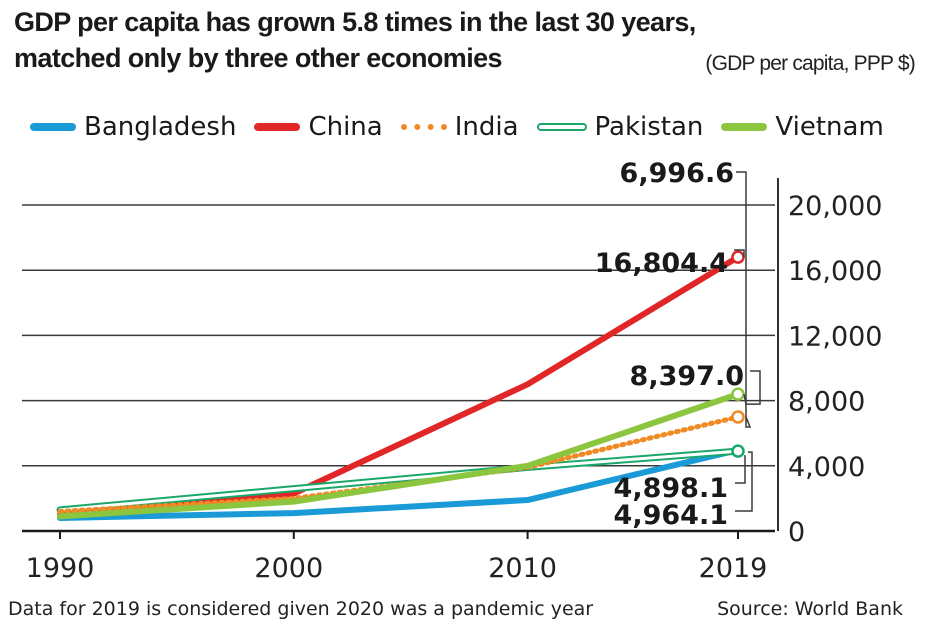 Image resolution: width=937 pixels, height=635 pixels. Describe the element at coordinates (835, 206) in the screenshot. I see `y-tick-20000: 20,000` at that location.